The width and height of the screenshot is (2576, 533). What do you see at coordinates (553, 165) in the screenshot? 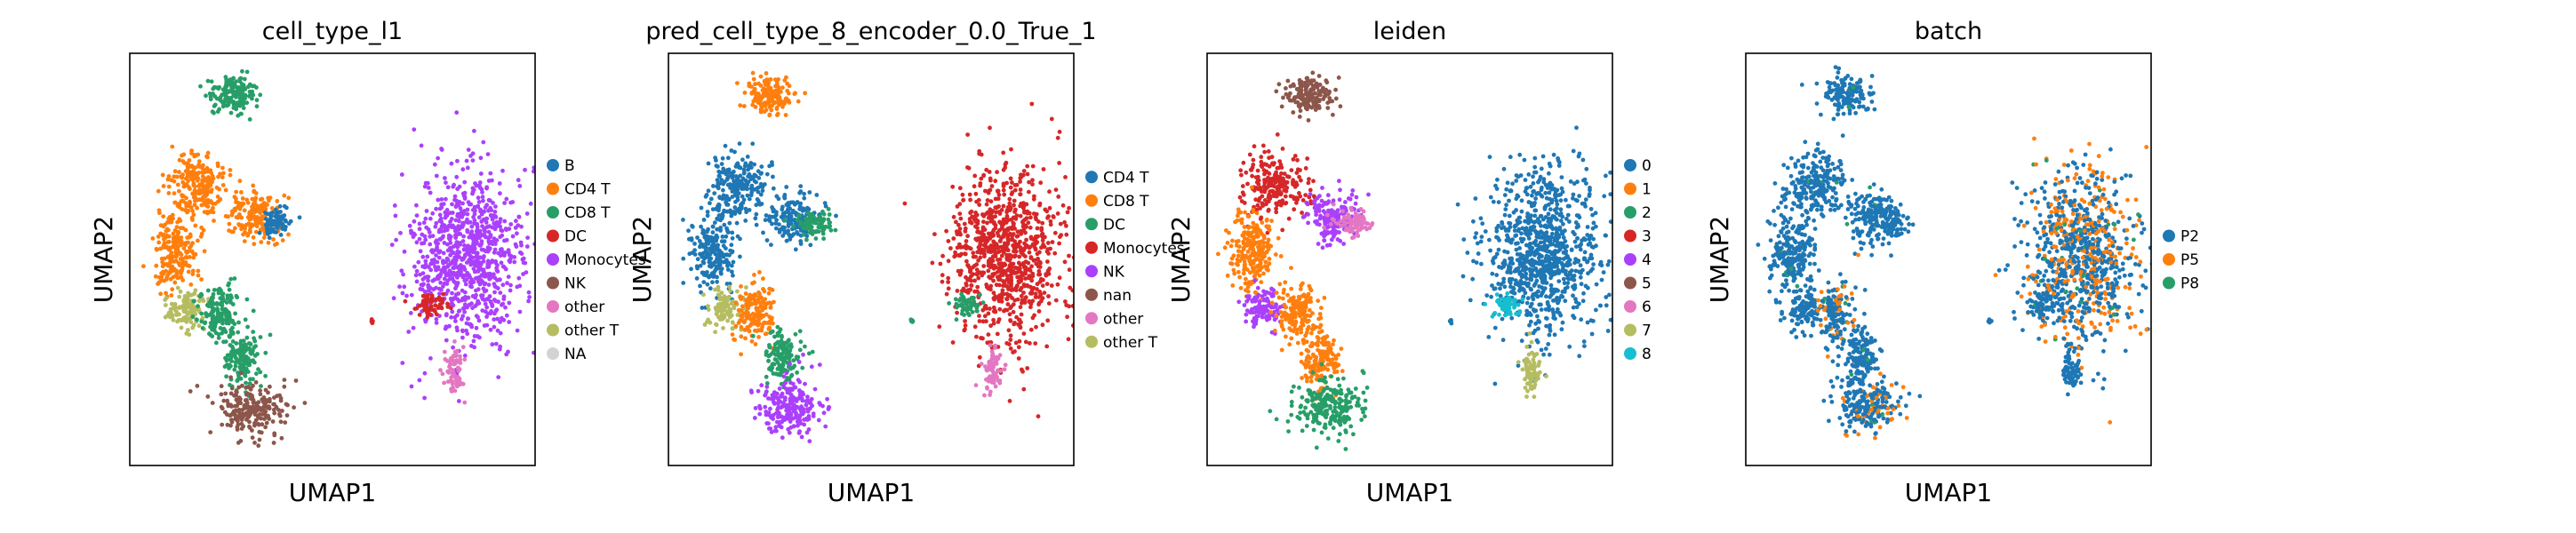
I see `legend-marker` at bounding box center [553, 165].